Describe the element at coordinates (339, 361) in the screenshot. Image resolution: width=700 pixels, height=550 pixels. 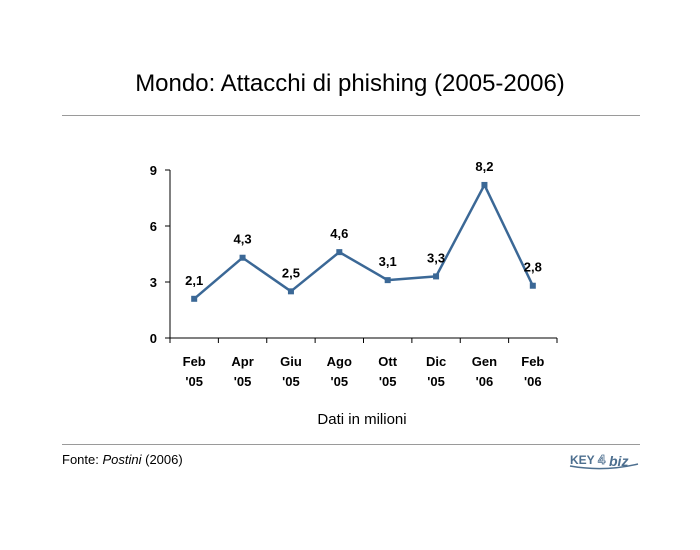
I see `x-tick-label: Ago` at that location.